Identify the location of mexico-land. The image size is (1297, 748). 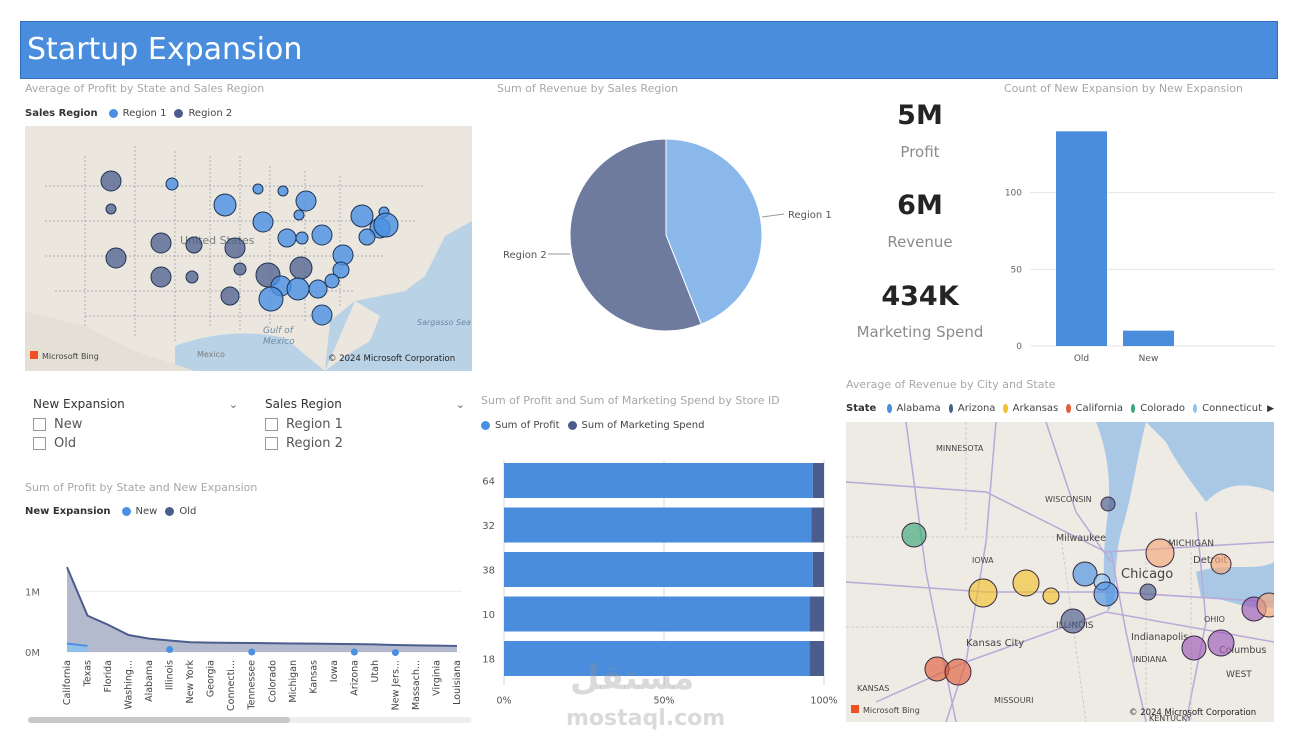
(110, 341).